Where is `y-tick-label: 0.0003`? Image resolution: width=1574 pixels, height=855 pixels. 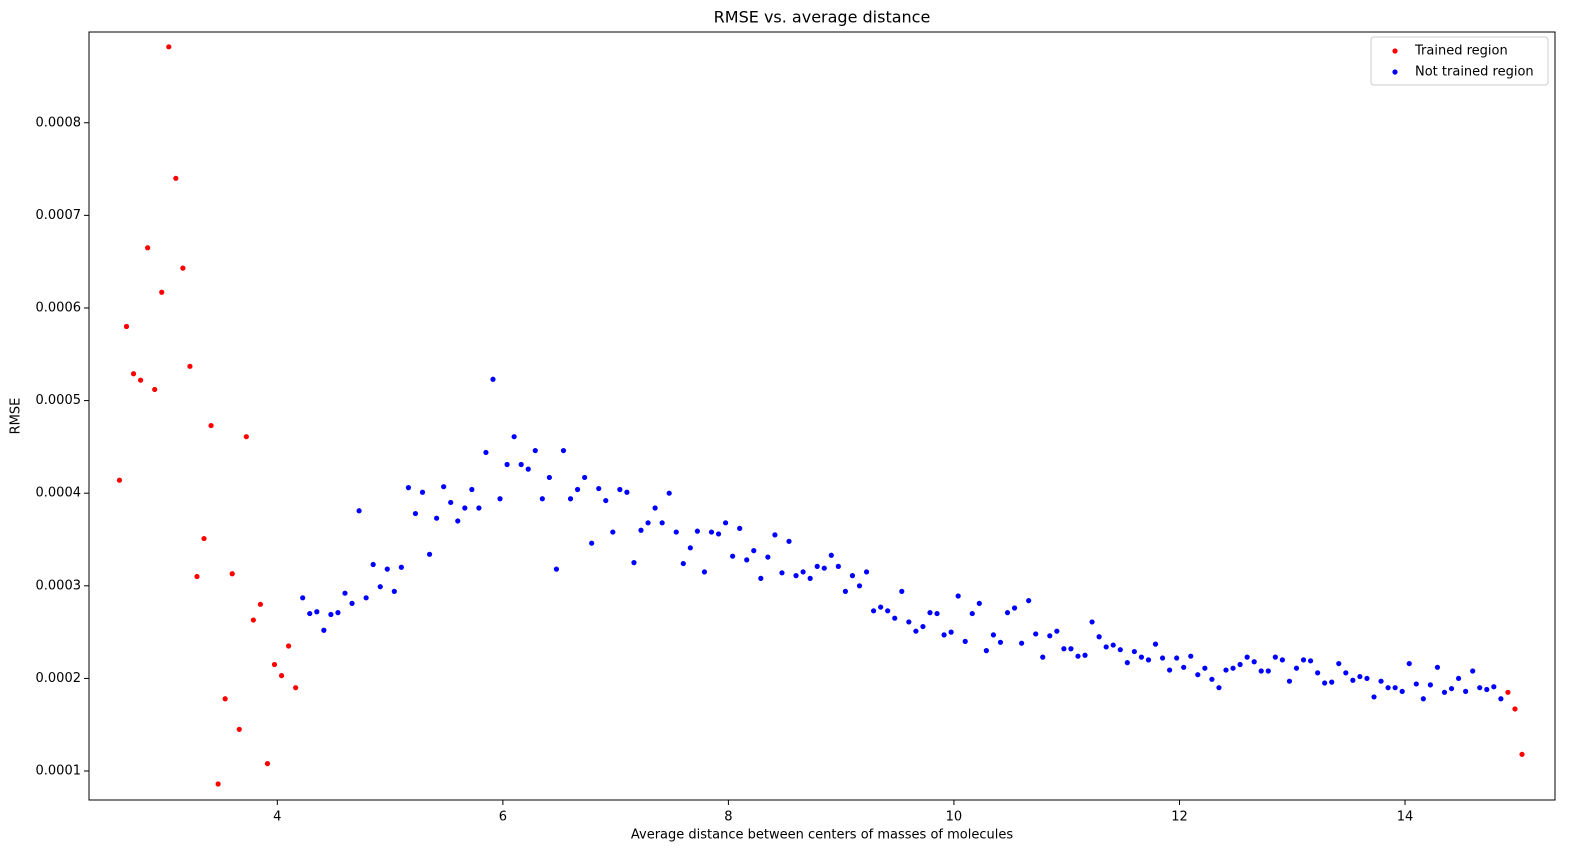 y-tick-label: 0.0003 is located at coordinates (59, 585).